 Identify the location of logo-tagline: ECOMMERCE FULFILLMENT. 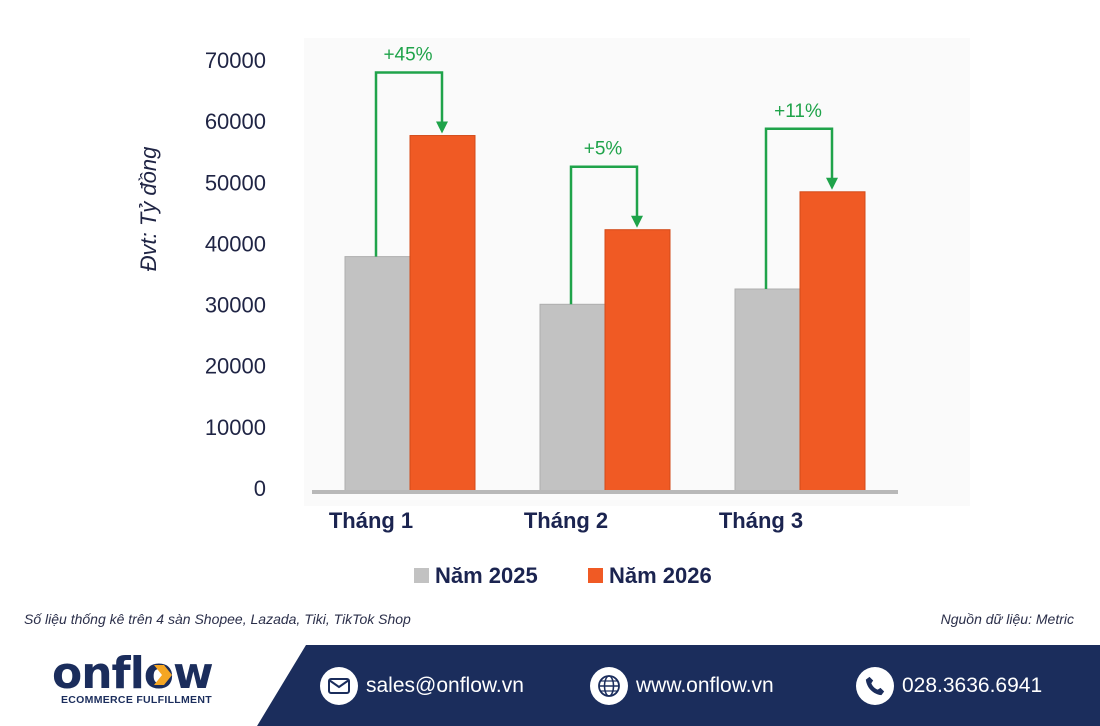
(136, 700).